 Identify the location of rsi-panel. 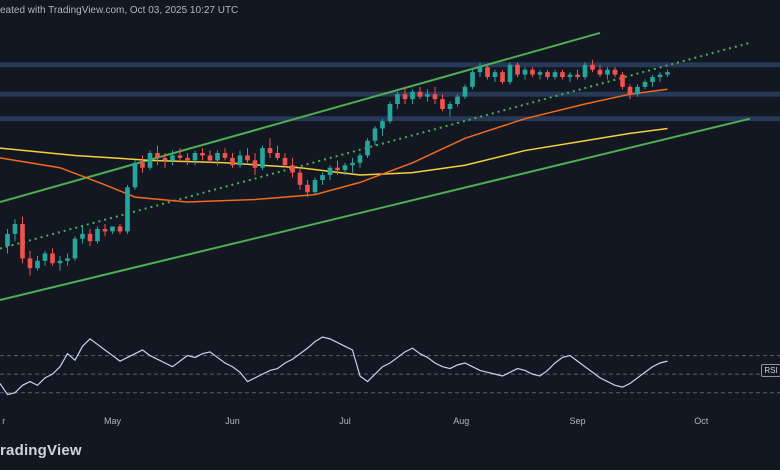
(390, 366).